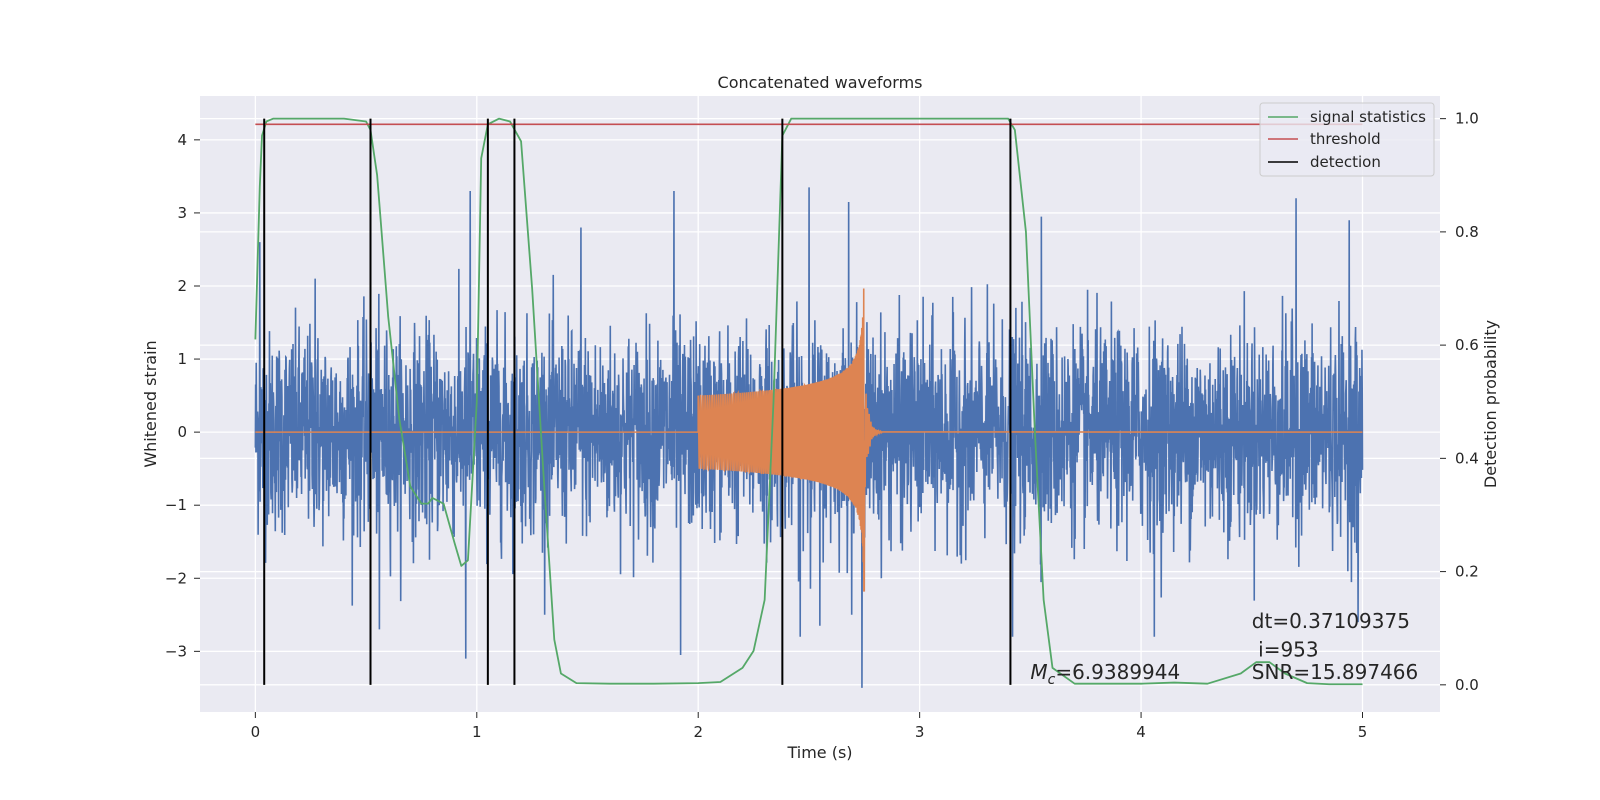  I want to click on y2-tick-label: 0.8, so click(1467, 232).